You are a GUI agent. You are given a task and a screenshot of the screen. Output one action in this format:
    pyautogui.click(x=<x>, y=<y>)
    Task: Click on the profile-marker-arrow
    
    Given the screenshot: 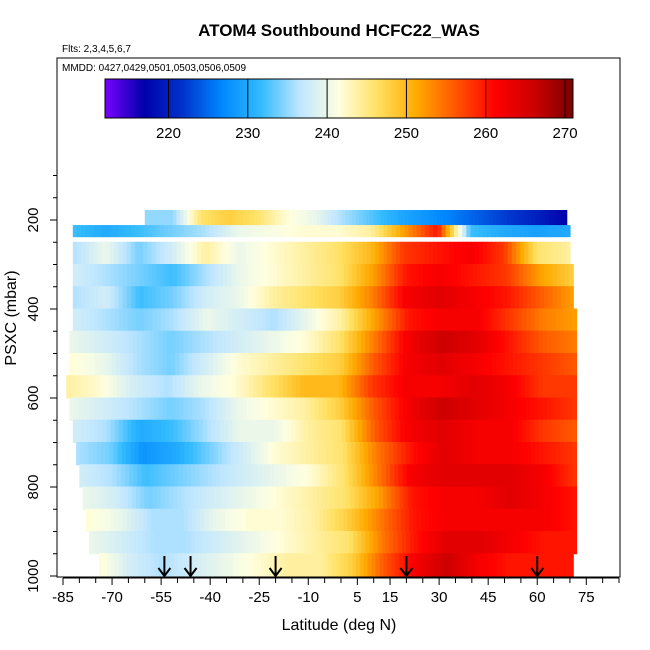 What is the action you would take?
    pyautogui.click(x=275, y=567)
    